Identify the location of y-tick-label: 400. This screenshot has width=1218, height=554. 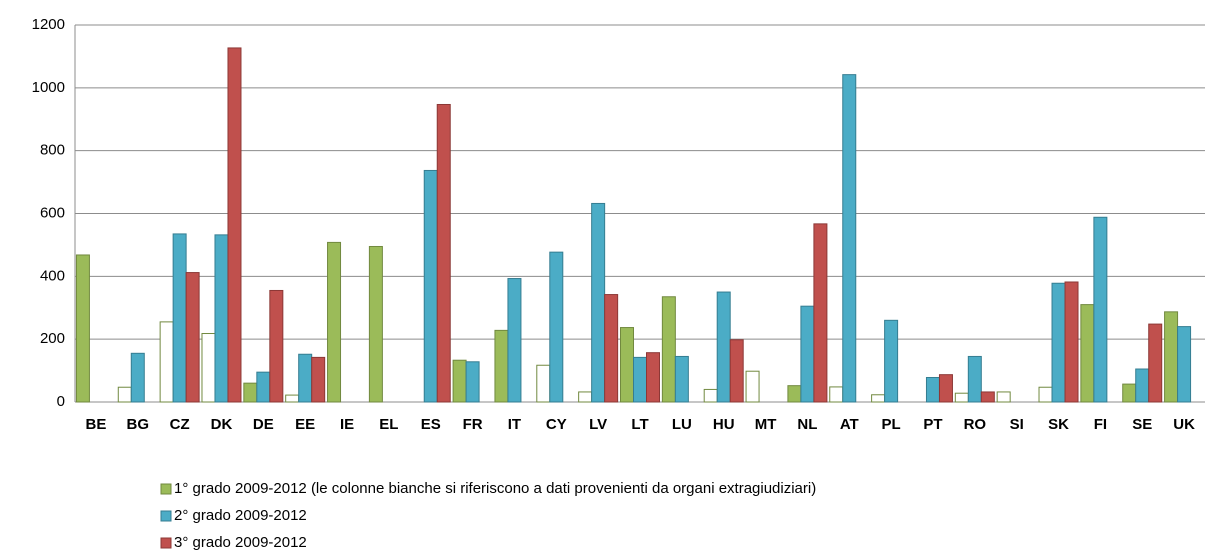
(52, 275).